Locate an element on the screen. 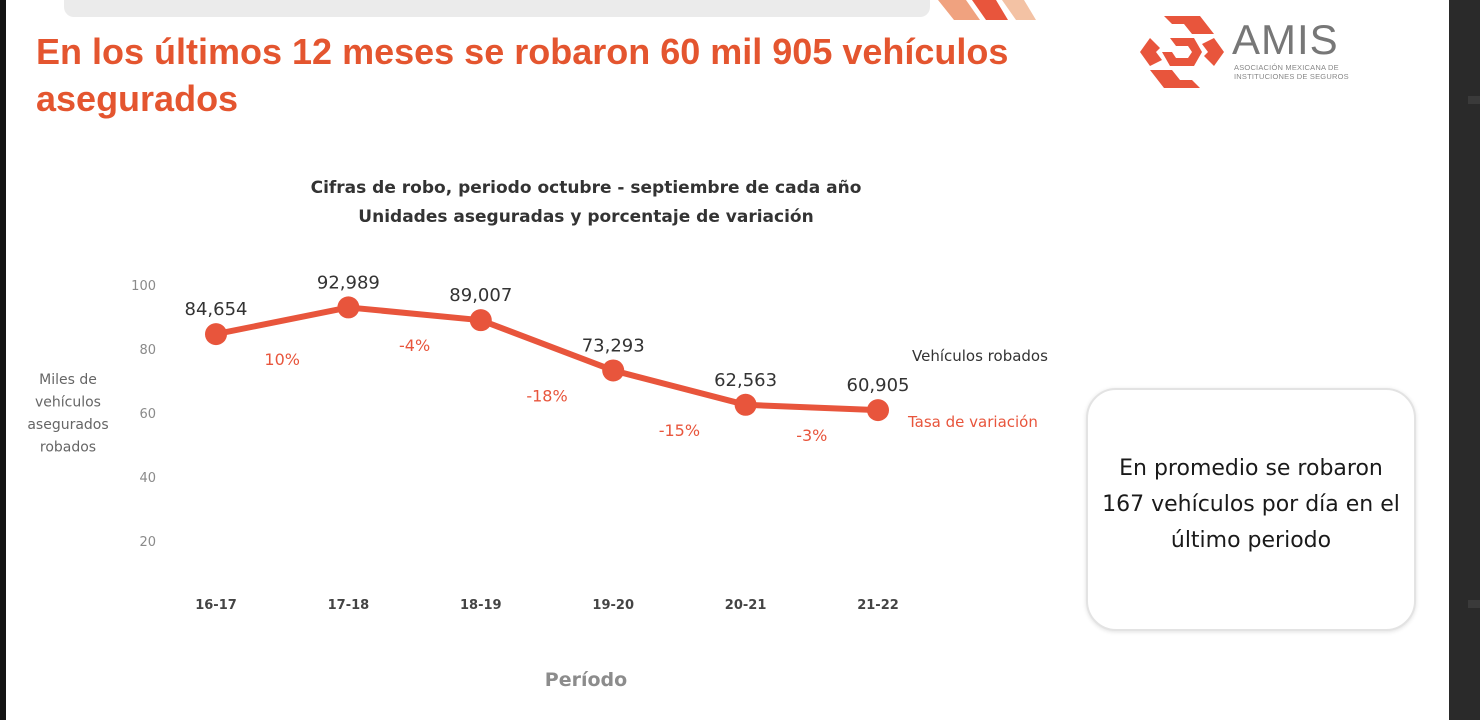  y-axis-label-line: Miles de is located at coordinates (68, 380).